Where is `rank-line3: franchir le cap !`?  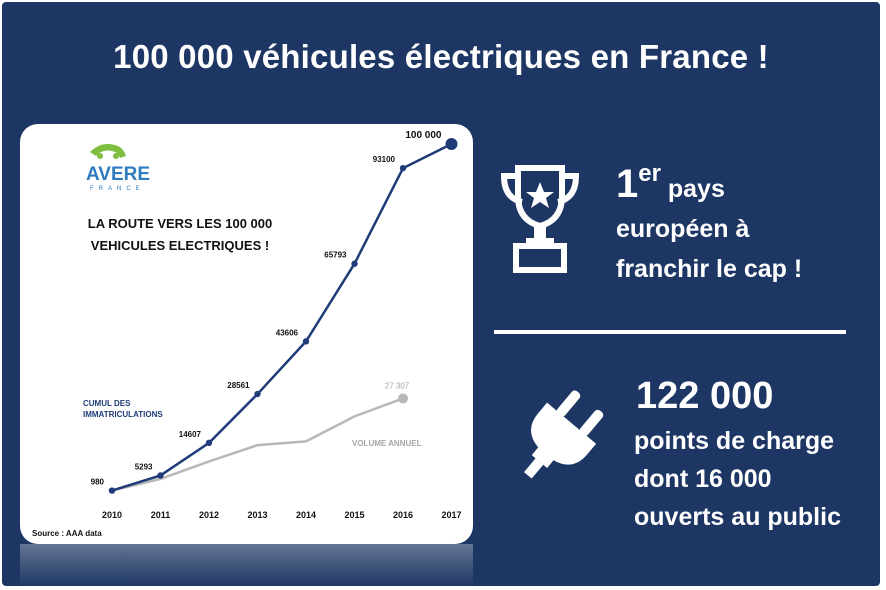 rank-line3: franchir le cap ! is located at coordinates (709, 269).